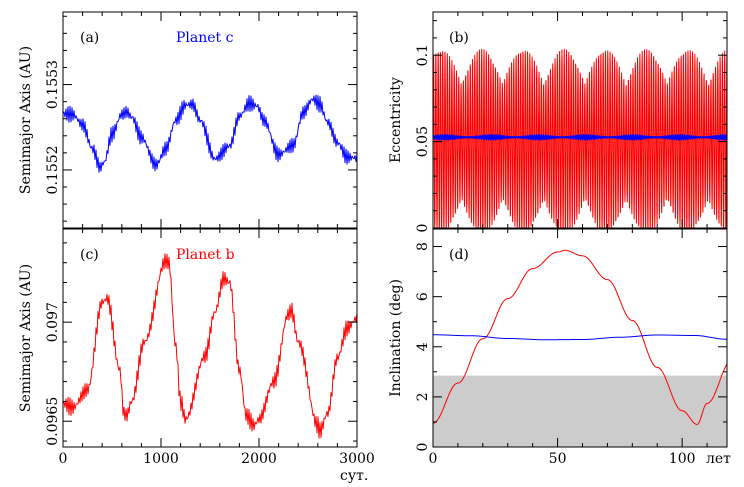  Describe the element at coordinates (205, 255) in the screenshot. I see `series-annotation: Planet b` at that location.